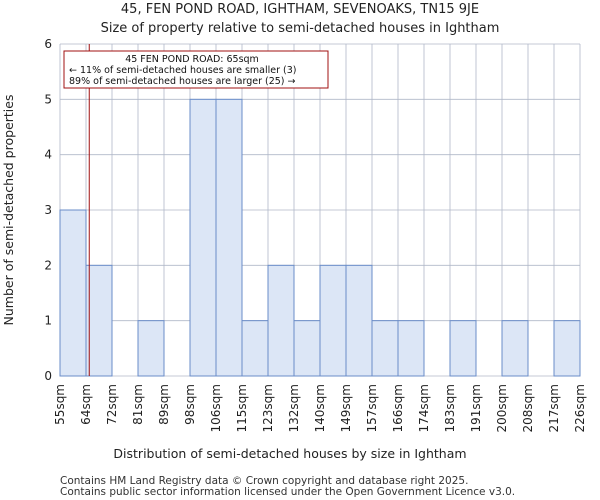  What do you see at coordinates (528, 408) in the screenshot?
I see `x-tick-label: 208sqm` at bounding box center [528, 408].